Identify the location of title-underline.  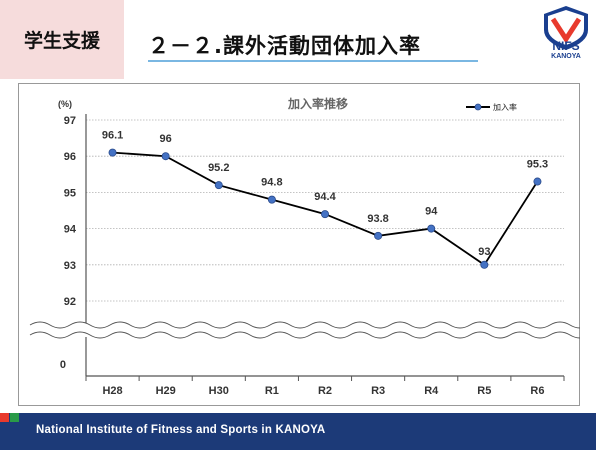
(313, 61).